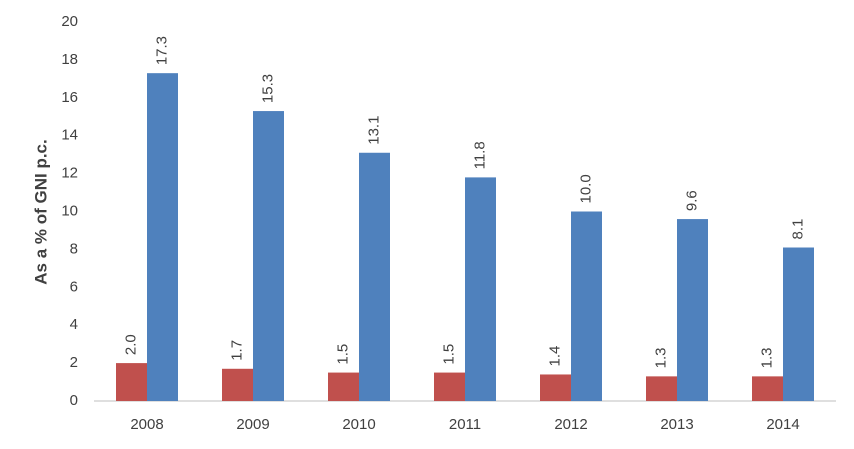  What do you see at coordinates (146, 424) in the screenshot?
I see `x-tick-label: 2008` at bounding box center [146, 424].